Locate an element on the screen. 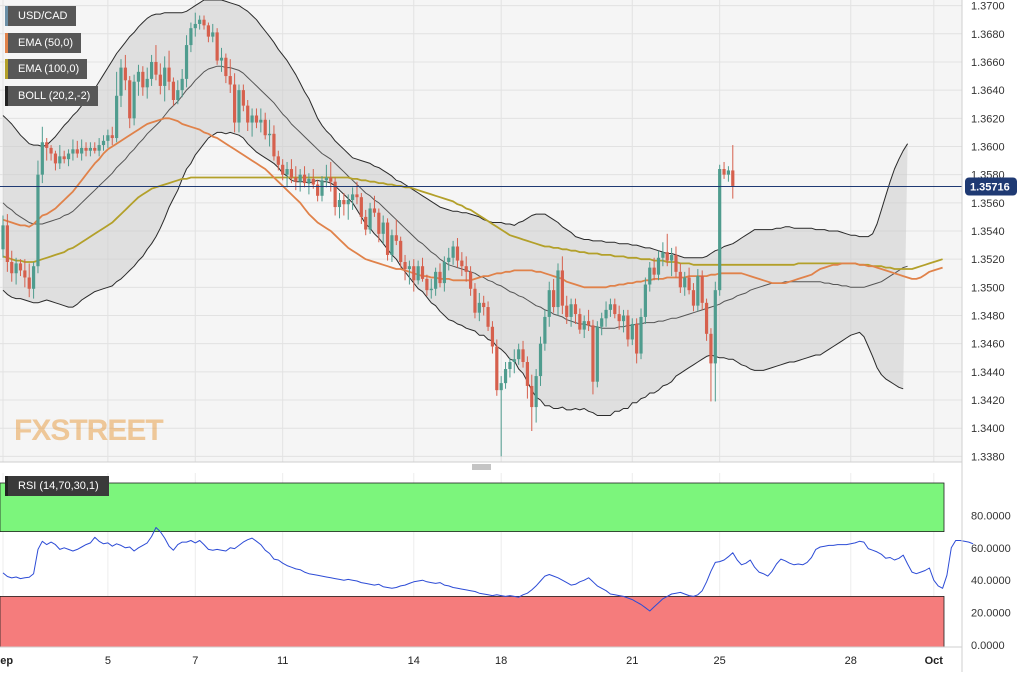 This screenshot has height=677, width=1035. legend-usdcad: USD/CAD is located at coordinates (40, 16).